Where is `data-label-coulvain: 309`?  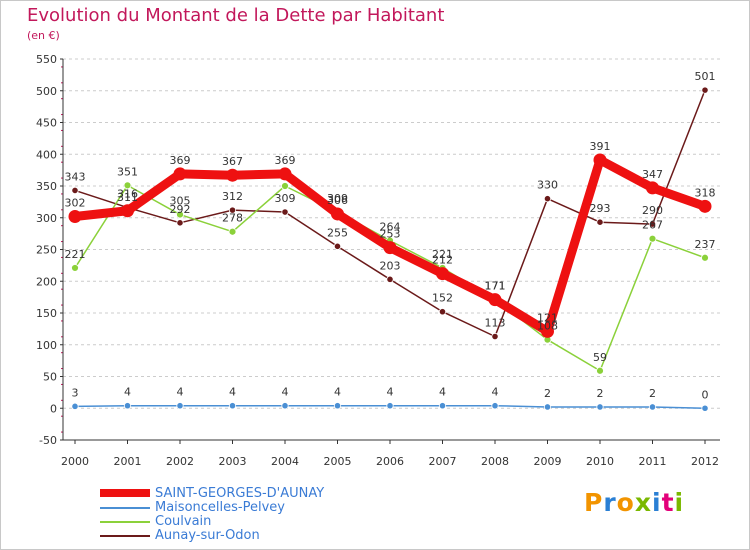
data-label-coulvain: 309 is located at coordinates (337, 198).